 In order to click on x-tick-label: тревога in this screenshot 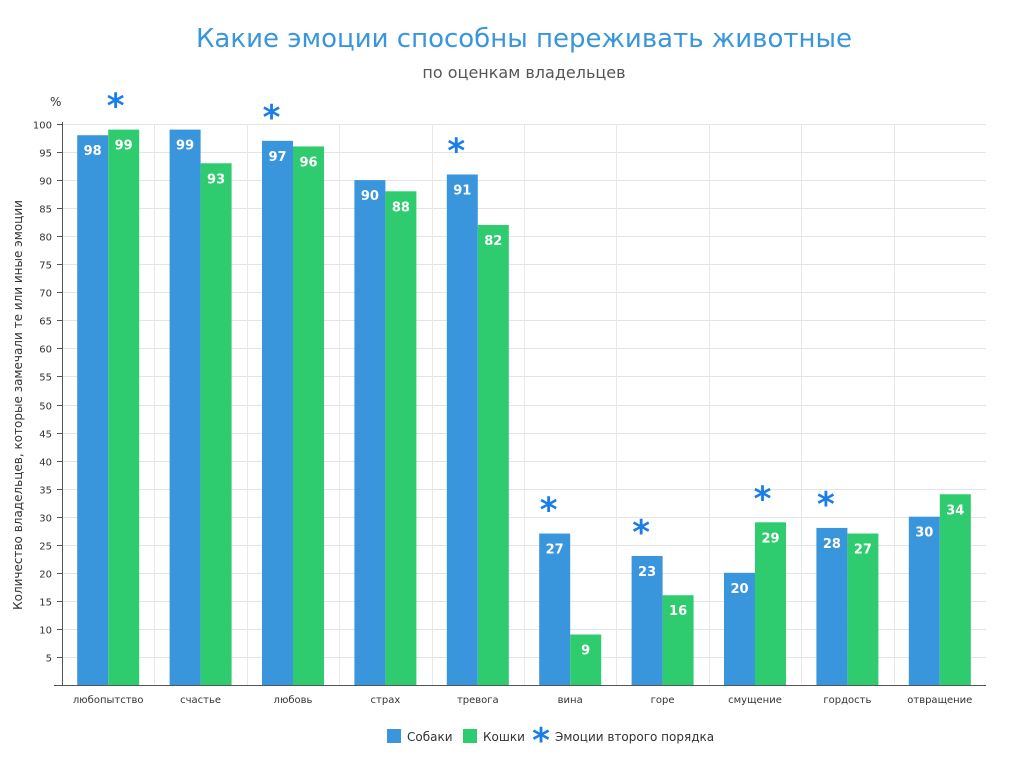, I will do `click(478, 700)`.